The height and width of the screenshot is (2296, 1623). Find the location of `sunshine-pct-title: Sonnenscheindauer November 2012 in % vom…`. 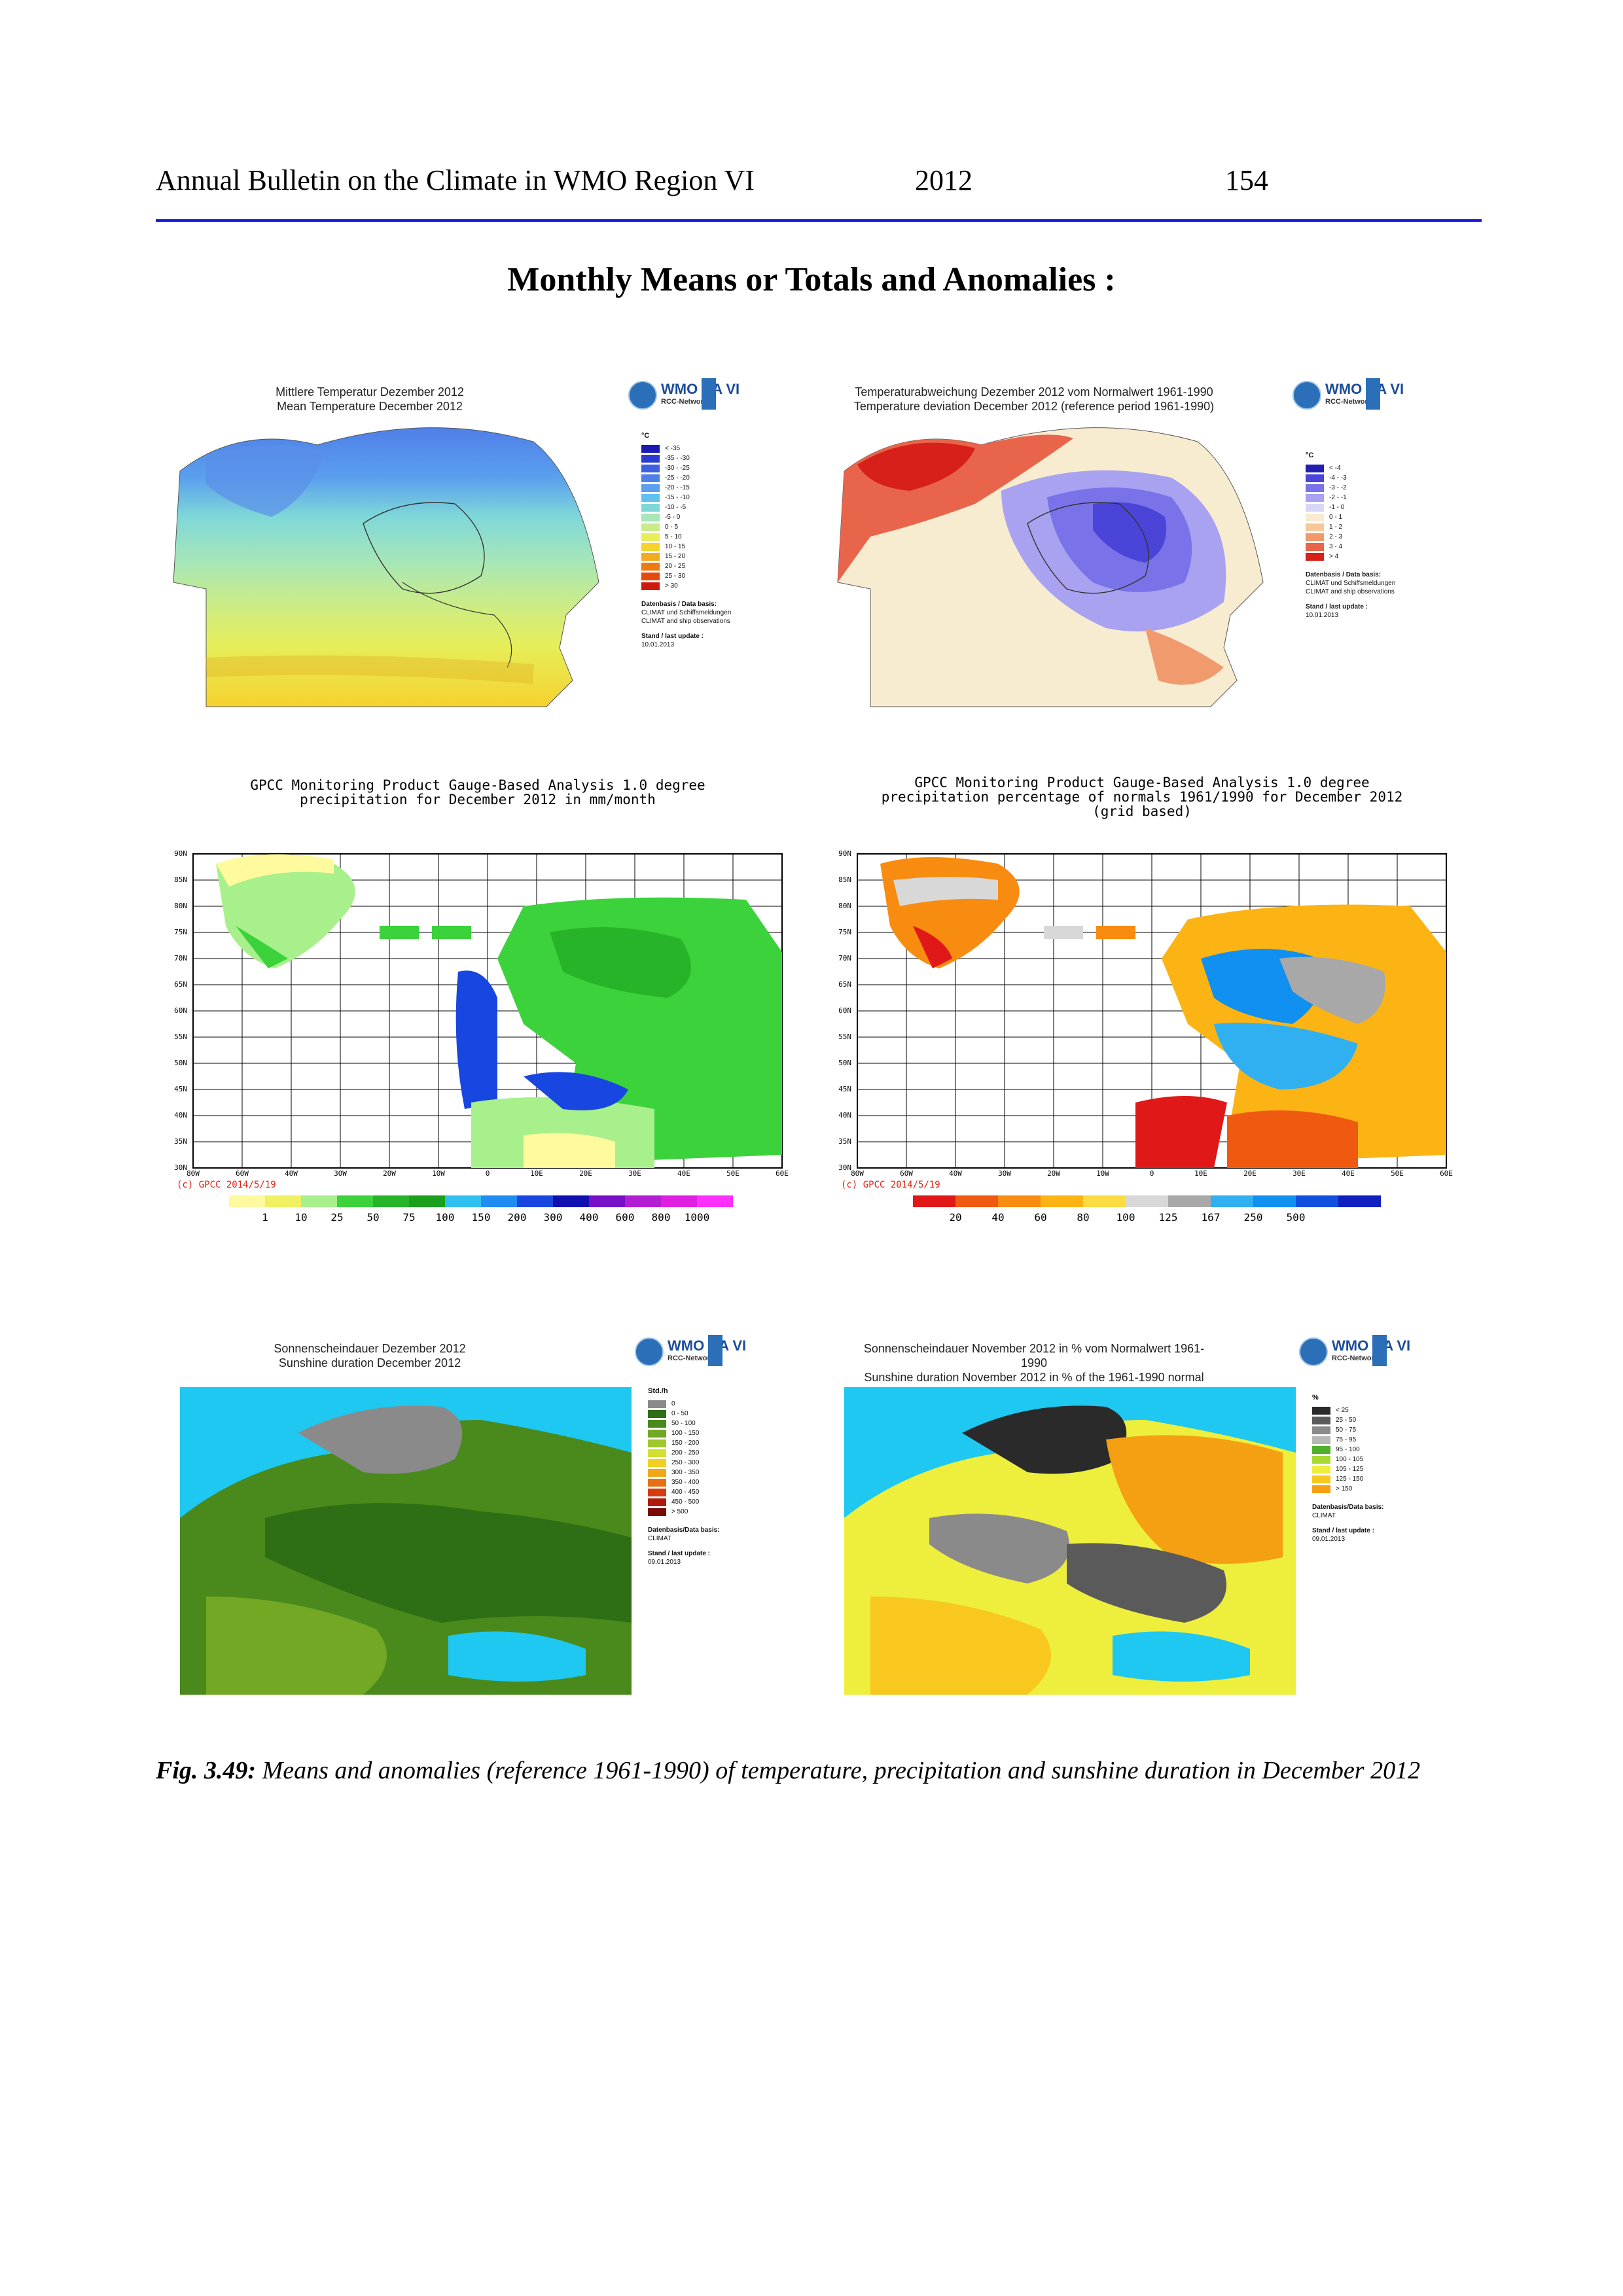

sunshine-pct-title: Sonnenscheindauer November 2012 in % vom… is located at coordinates (1034, 1363).